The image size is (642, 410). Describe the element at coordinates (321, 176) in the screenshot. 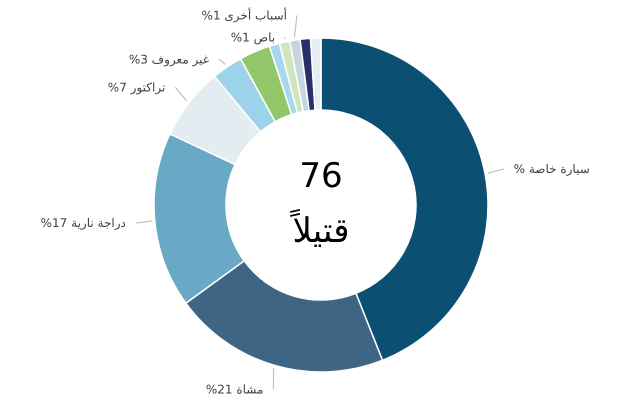

I see `text: 76` at that location.